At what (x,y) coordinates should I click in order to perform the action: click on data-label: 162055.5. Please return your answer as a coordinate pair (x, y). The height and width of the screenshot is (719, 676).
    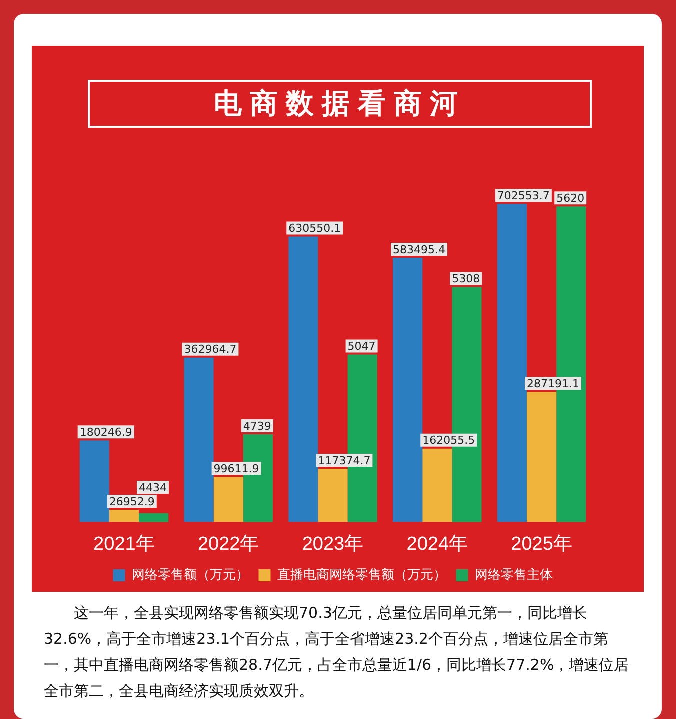
    Looking at the image, I should click on (449, 441).